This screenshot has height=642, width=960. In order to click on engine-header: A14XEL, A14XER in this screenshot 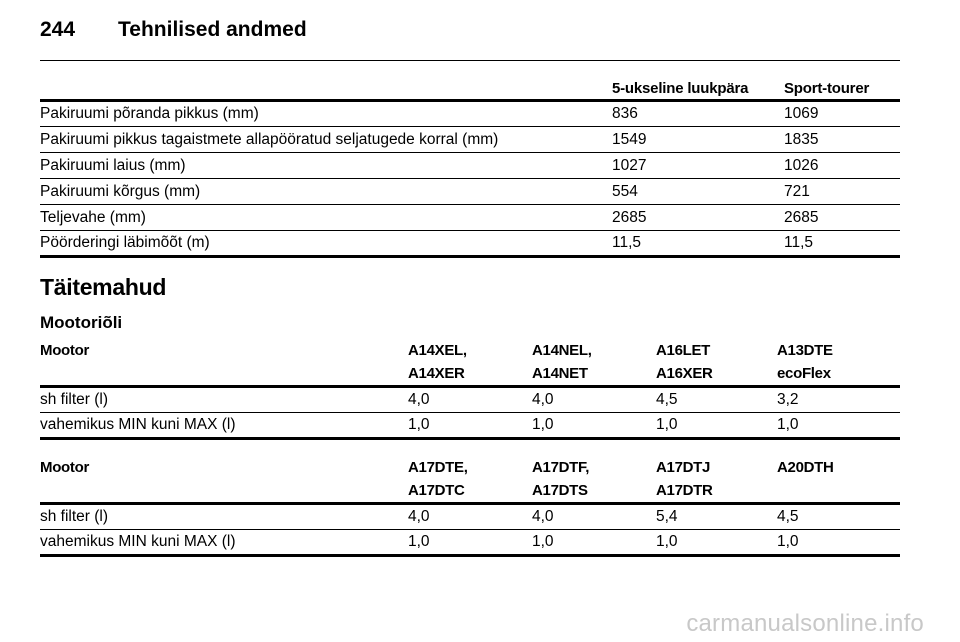, I will do `click(470, 362)`.